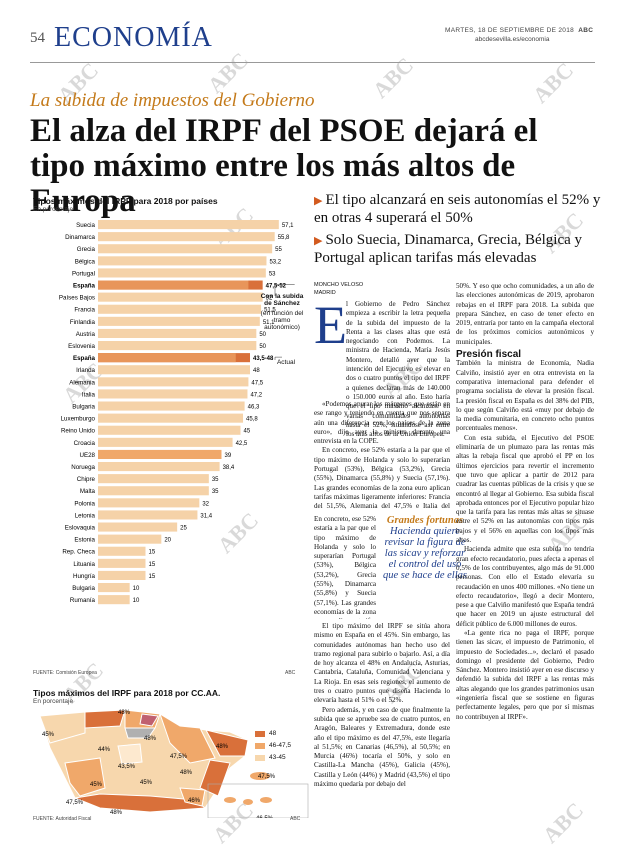  Describe the element at coordinates (127, 767) in the screenshot. I see `map-region-label: 43,5%` at that location.